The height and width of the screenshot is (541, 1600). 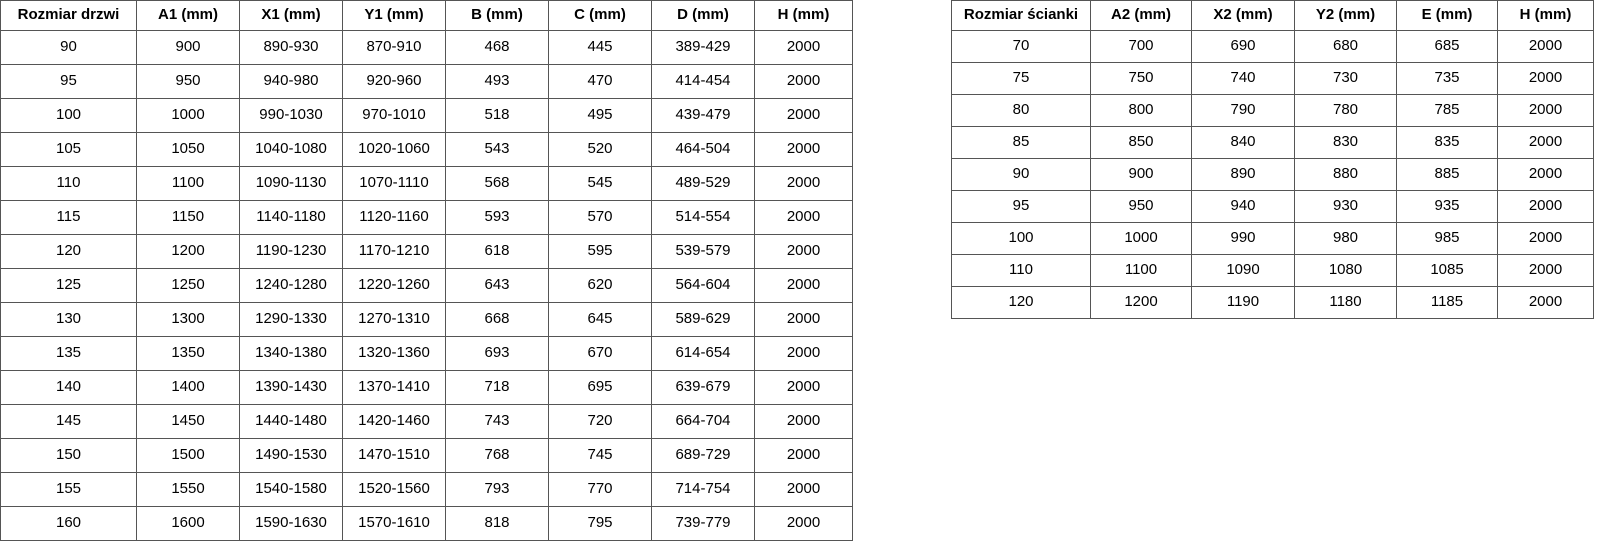 What do you see at coordinates (1243, 78) in the screenshot?
I see `table-cell: 740` at bounding box center [1243, 78].